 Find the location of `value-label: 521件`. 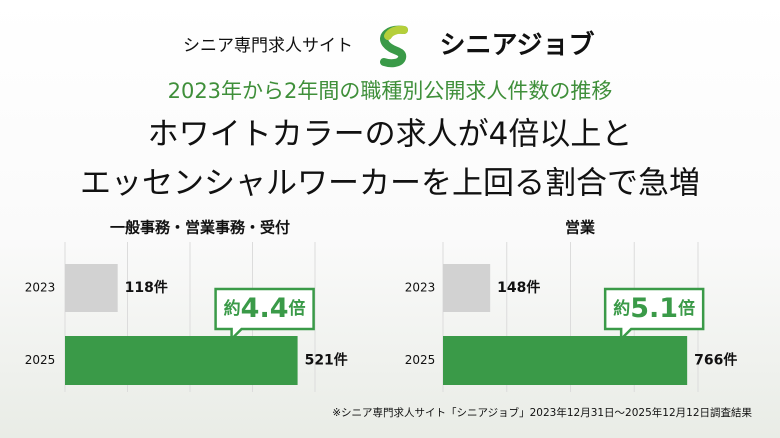

value-label: 521件 is located at coordinates (326, 360).